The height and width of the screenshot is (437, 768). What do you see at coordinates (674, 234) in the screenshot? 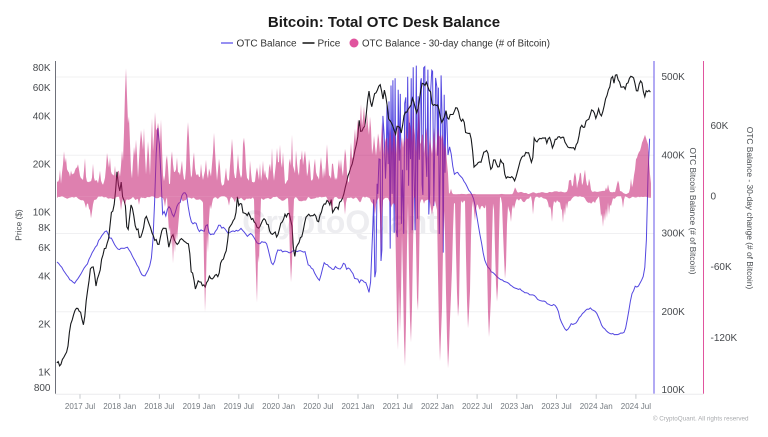
I see `svg-text: 300K` at bounding box center [674, 234].